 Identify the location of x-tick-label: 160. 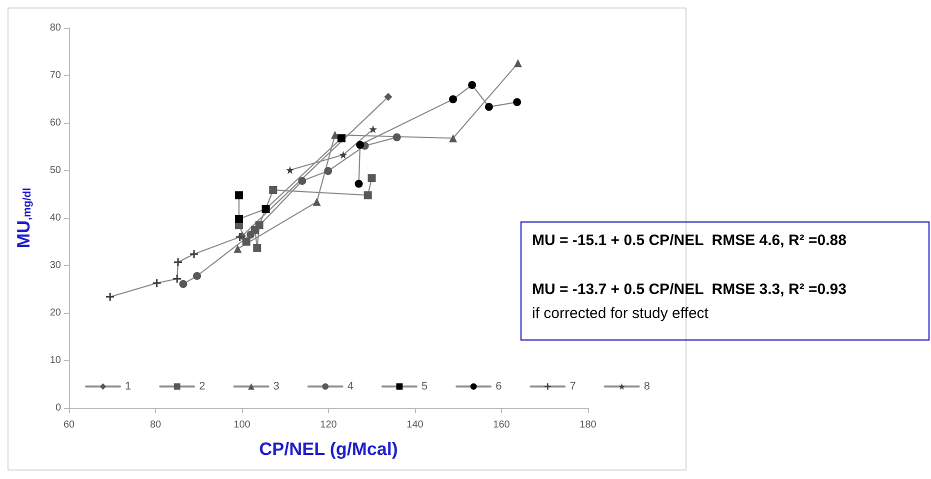
(501, 425).